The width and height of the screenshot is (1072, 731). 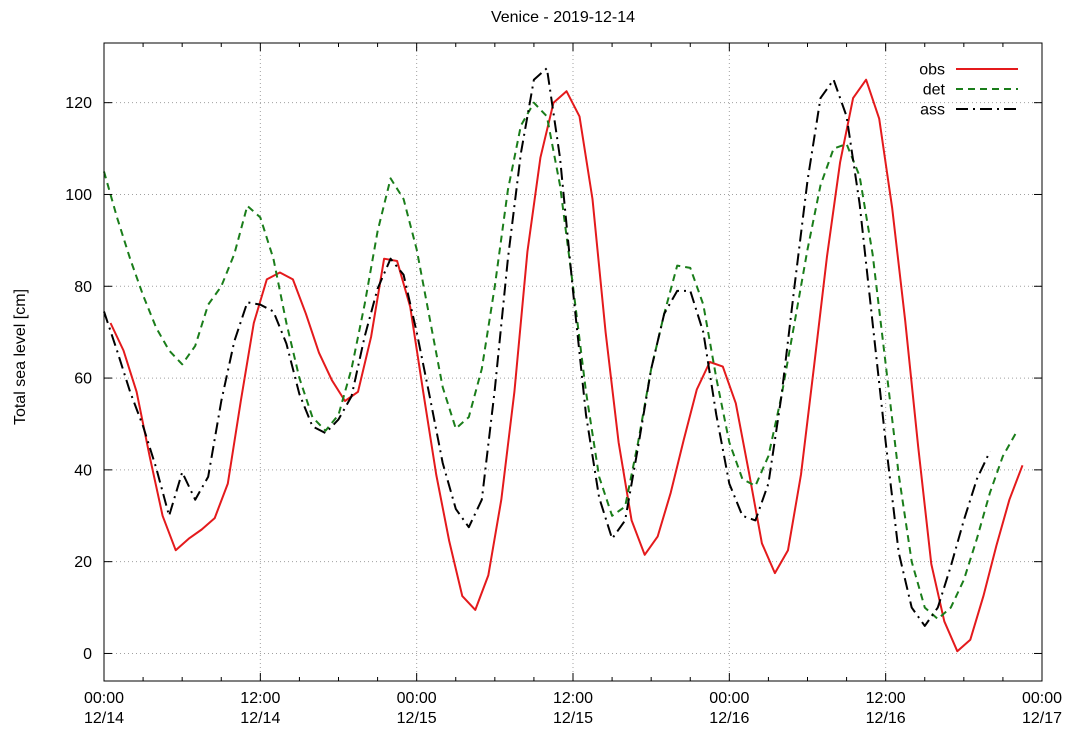 What do you see at coordinates (83, 562) in the screenshot?
I see `y-tick-label: 20` at bounding box center [83, 562].